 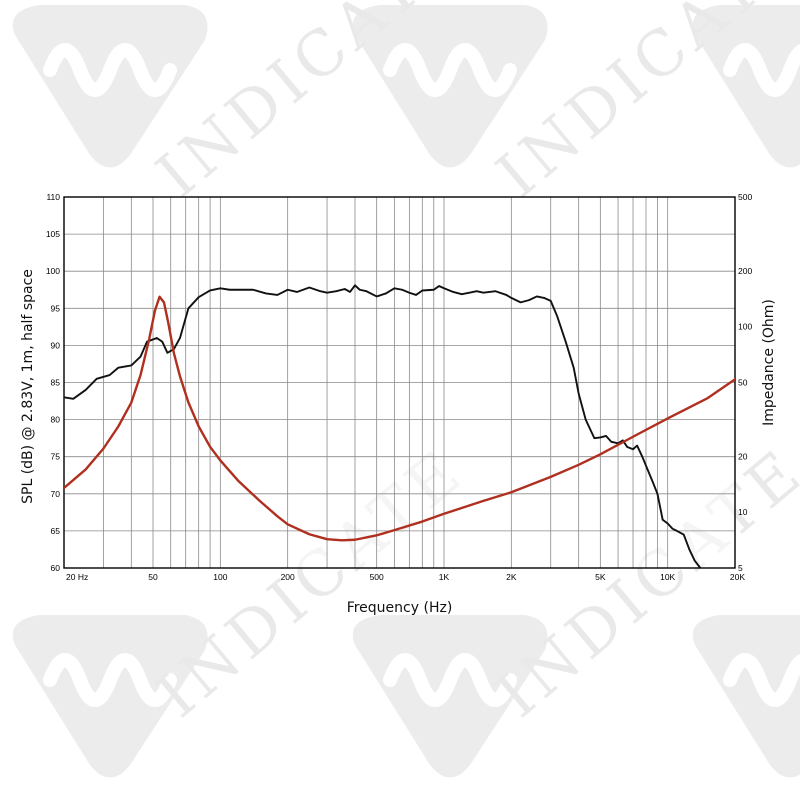 I want to click on y-right-tick-label: 100, so click(x=745, y=327).